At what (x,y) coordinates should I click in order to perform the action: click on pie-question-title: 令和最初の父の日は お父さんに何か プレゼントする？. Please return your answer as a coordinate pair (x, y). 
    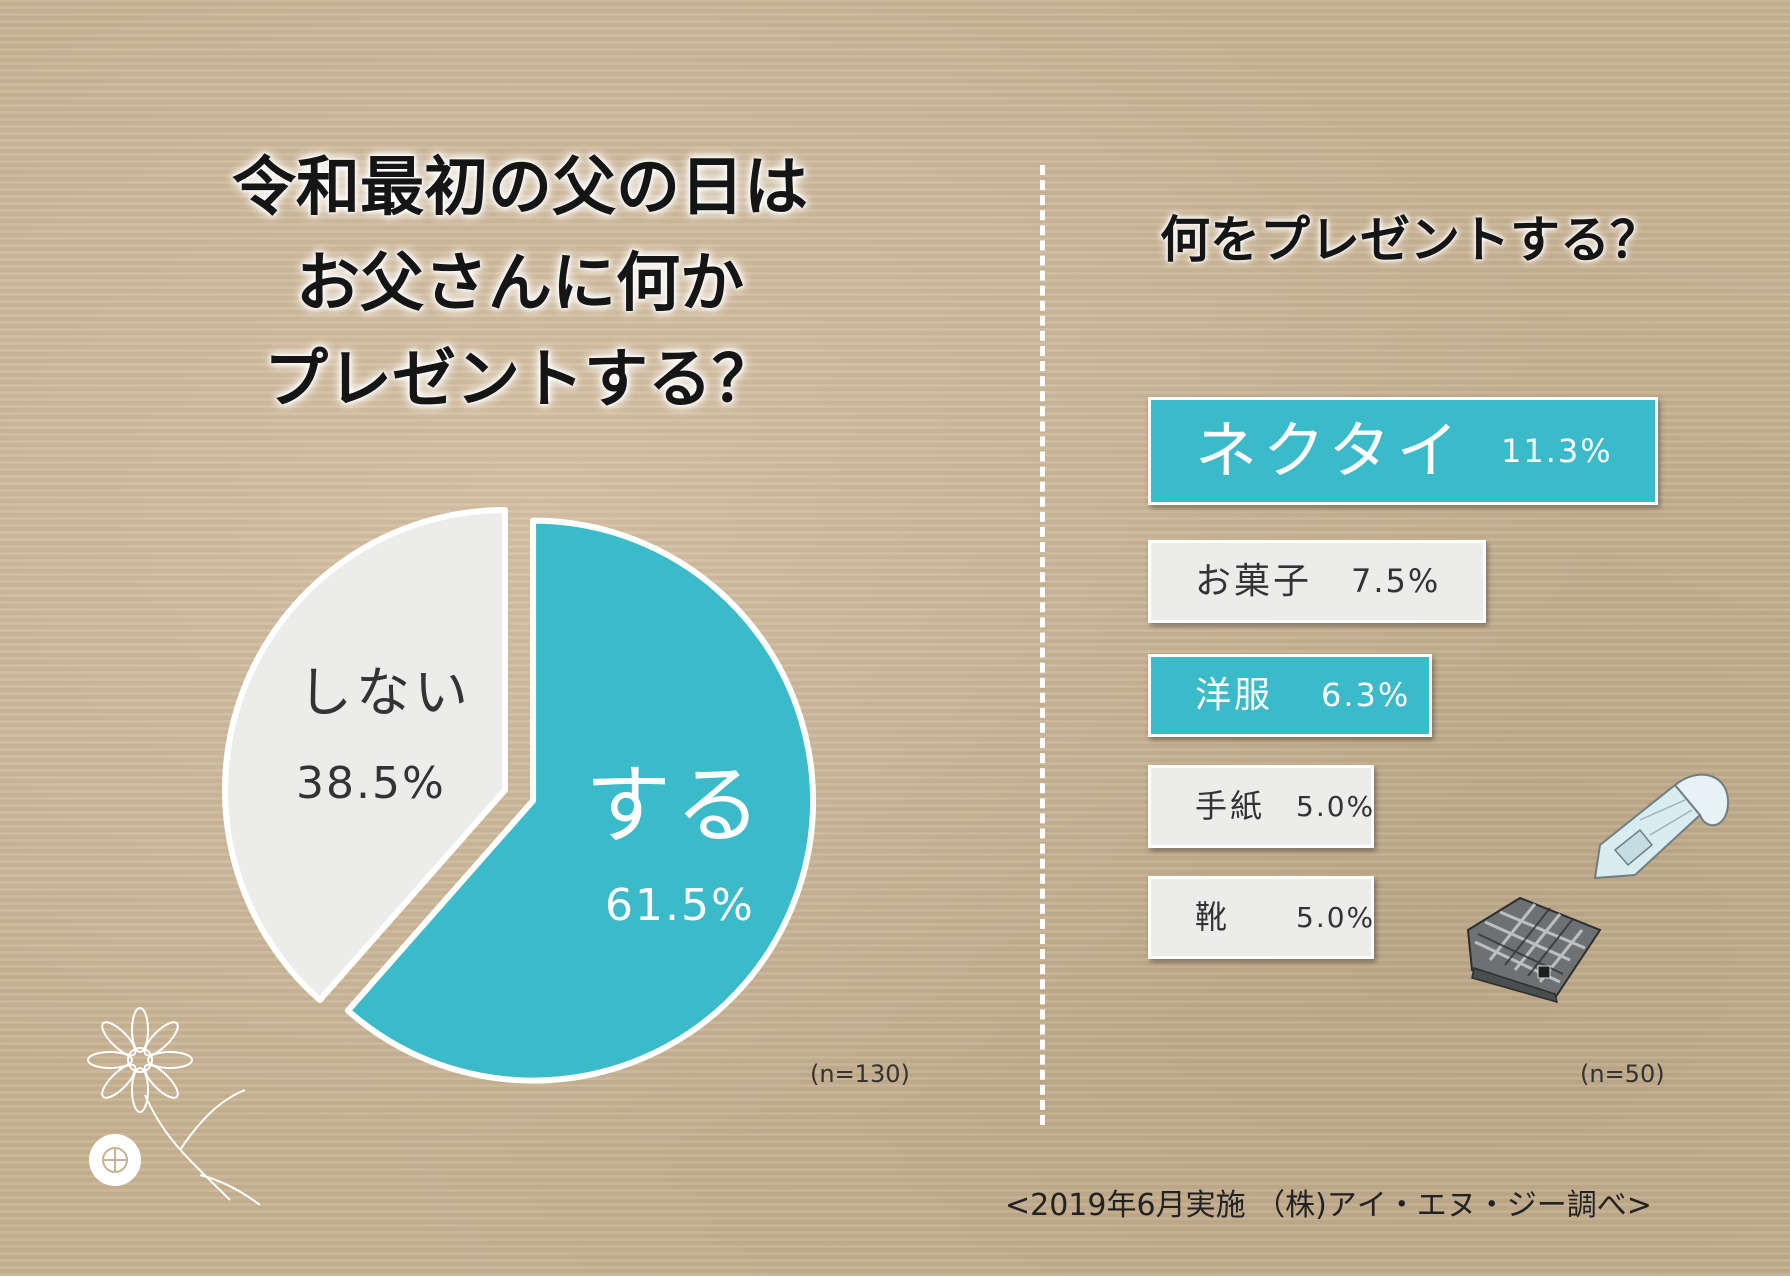
    Looking at the image, I should click on (520, 284).